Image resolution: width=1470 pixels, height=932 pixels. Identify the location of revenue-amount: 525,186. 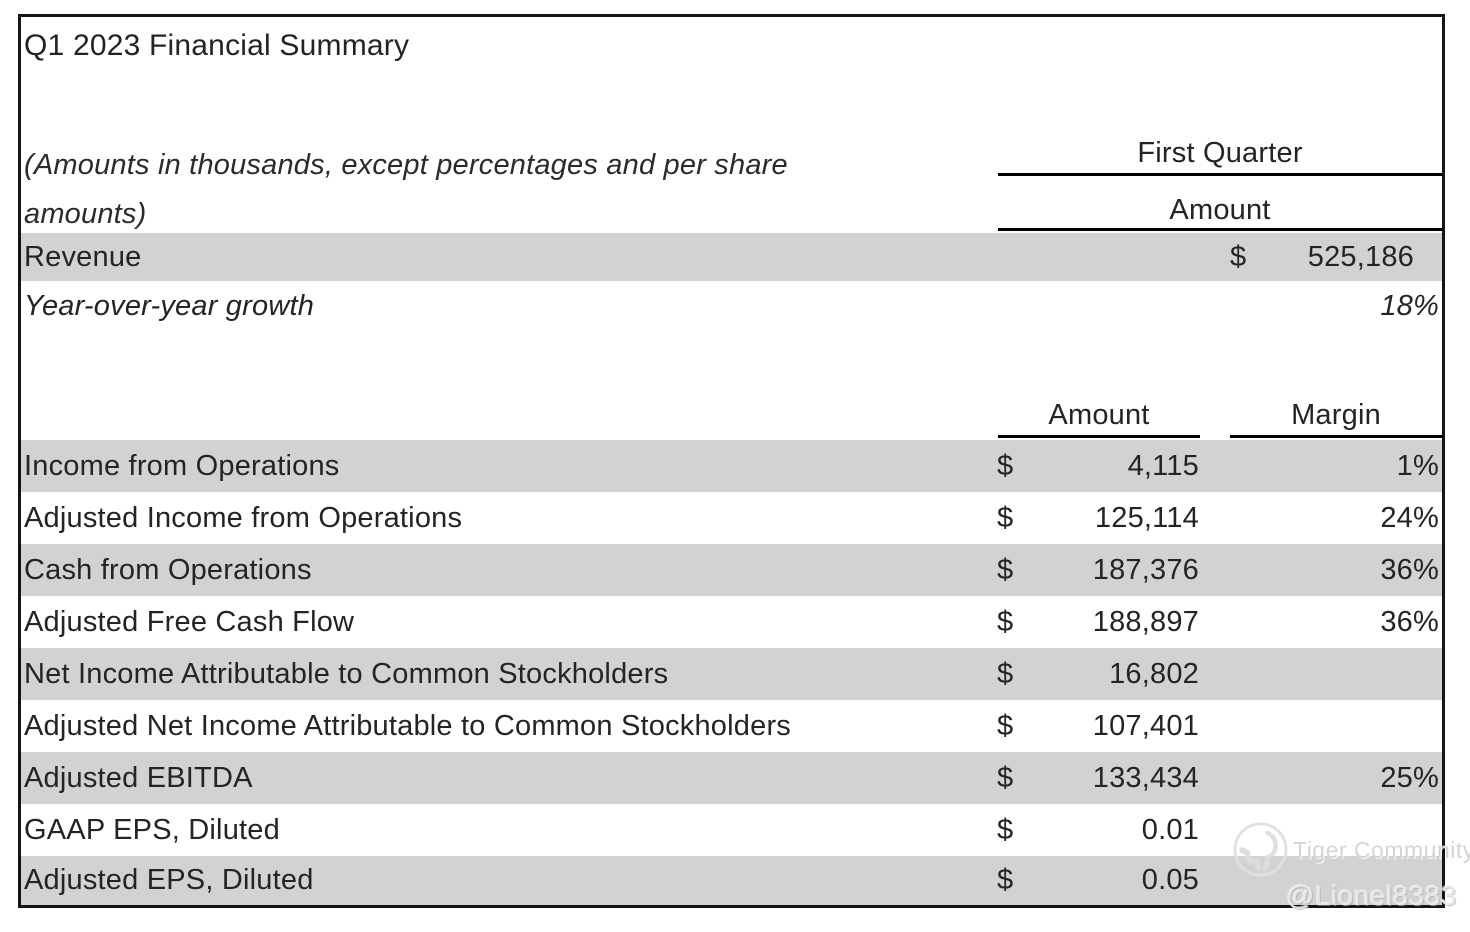
(1360, 257).